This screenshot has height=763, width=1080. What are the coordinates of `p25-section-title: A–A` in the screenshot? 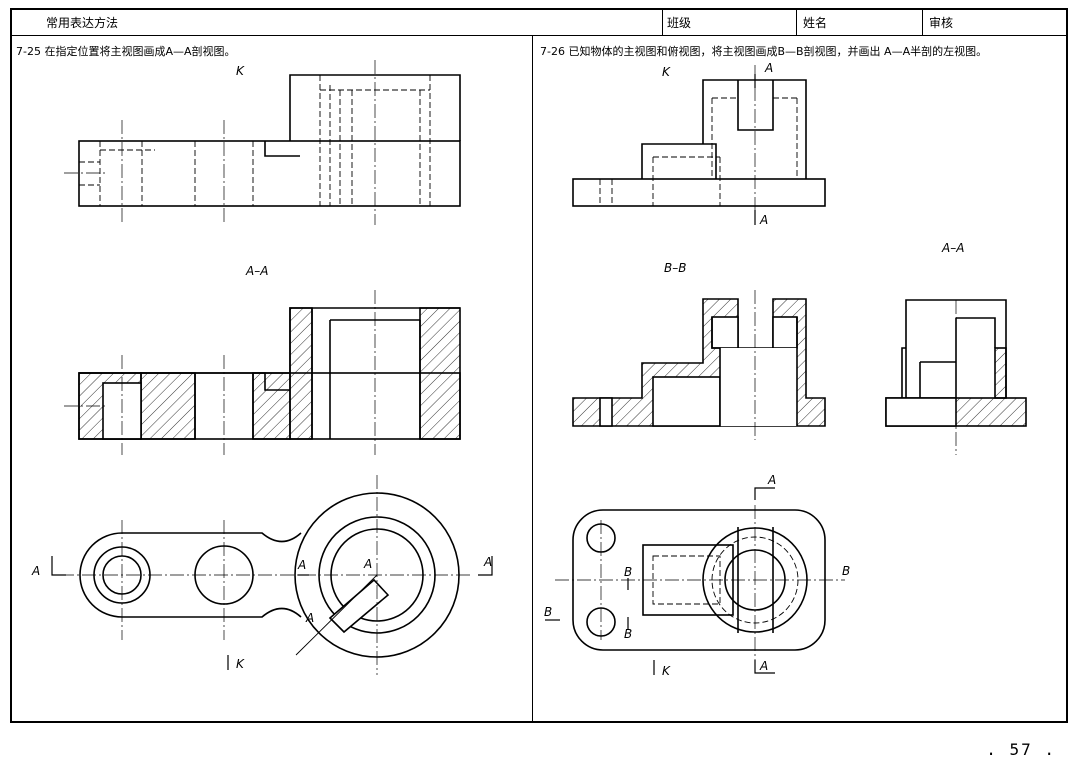 It's located at (256, 271).